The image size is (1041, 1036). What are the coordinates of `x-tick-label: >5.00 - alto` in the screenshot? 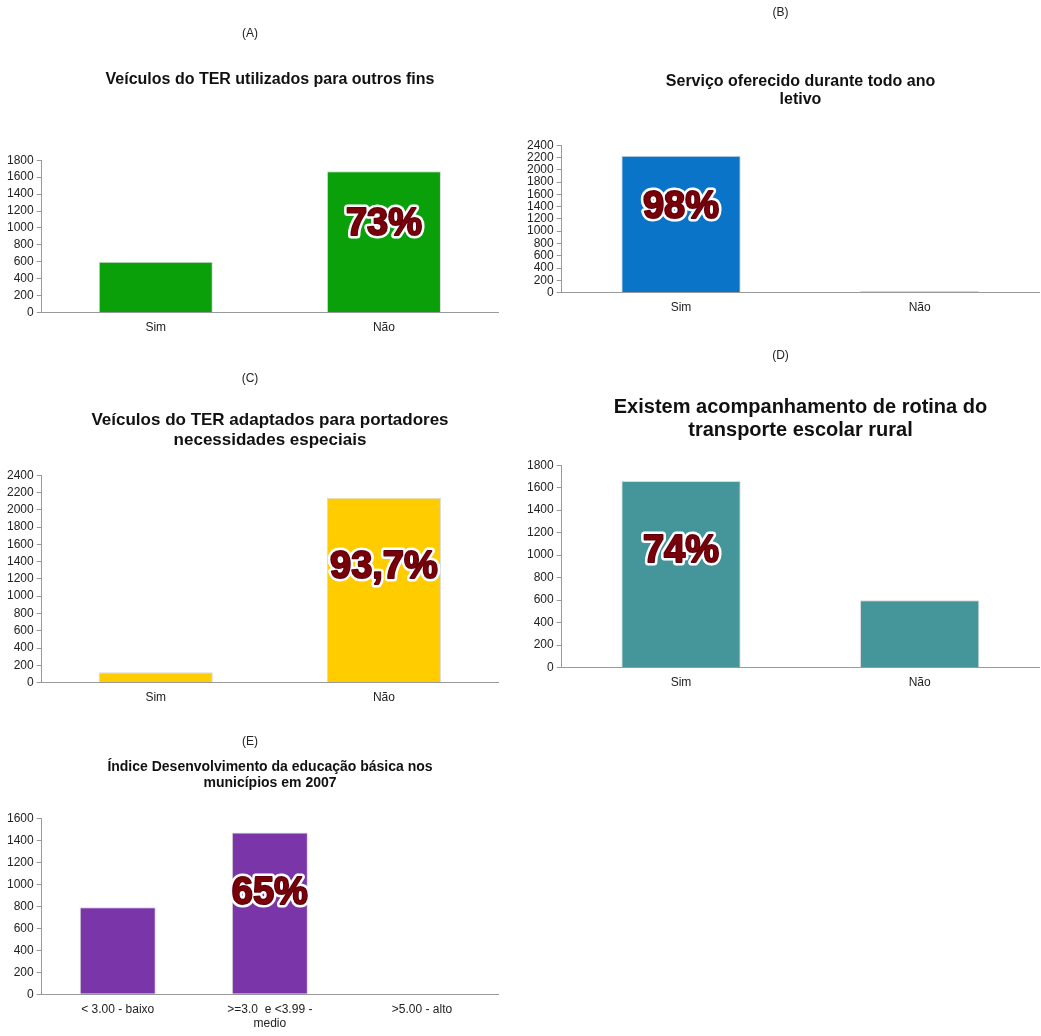 It's located at (422, 1008).